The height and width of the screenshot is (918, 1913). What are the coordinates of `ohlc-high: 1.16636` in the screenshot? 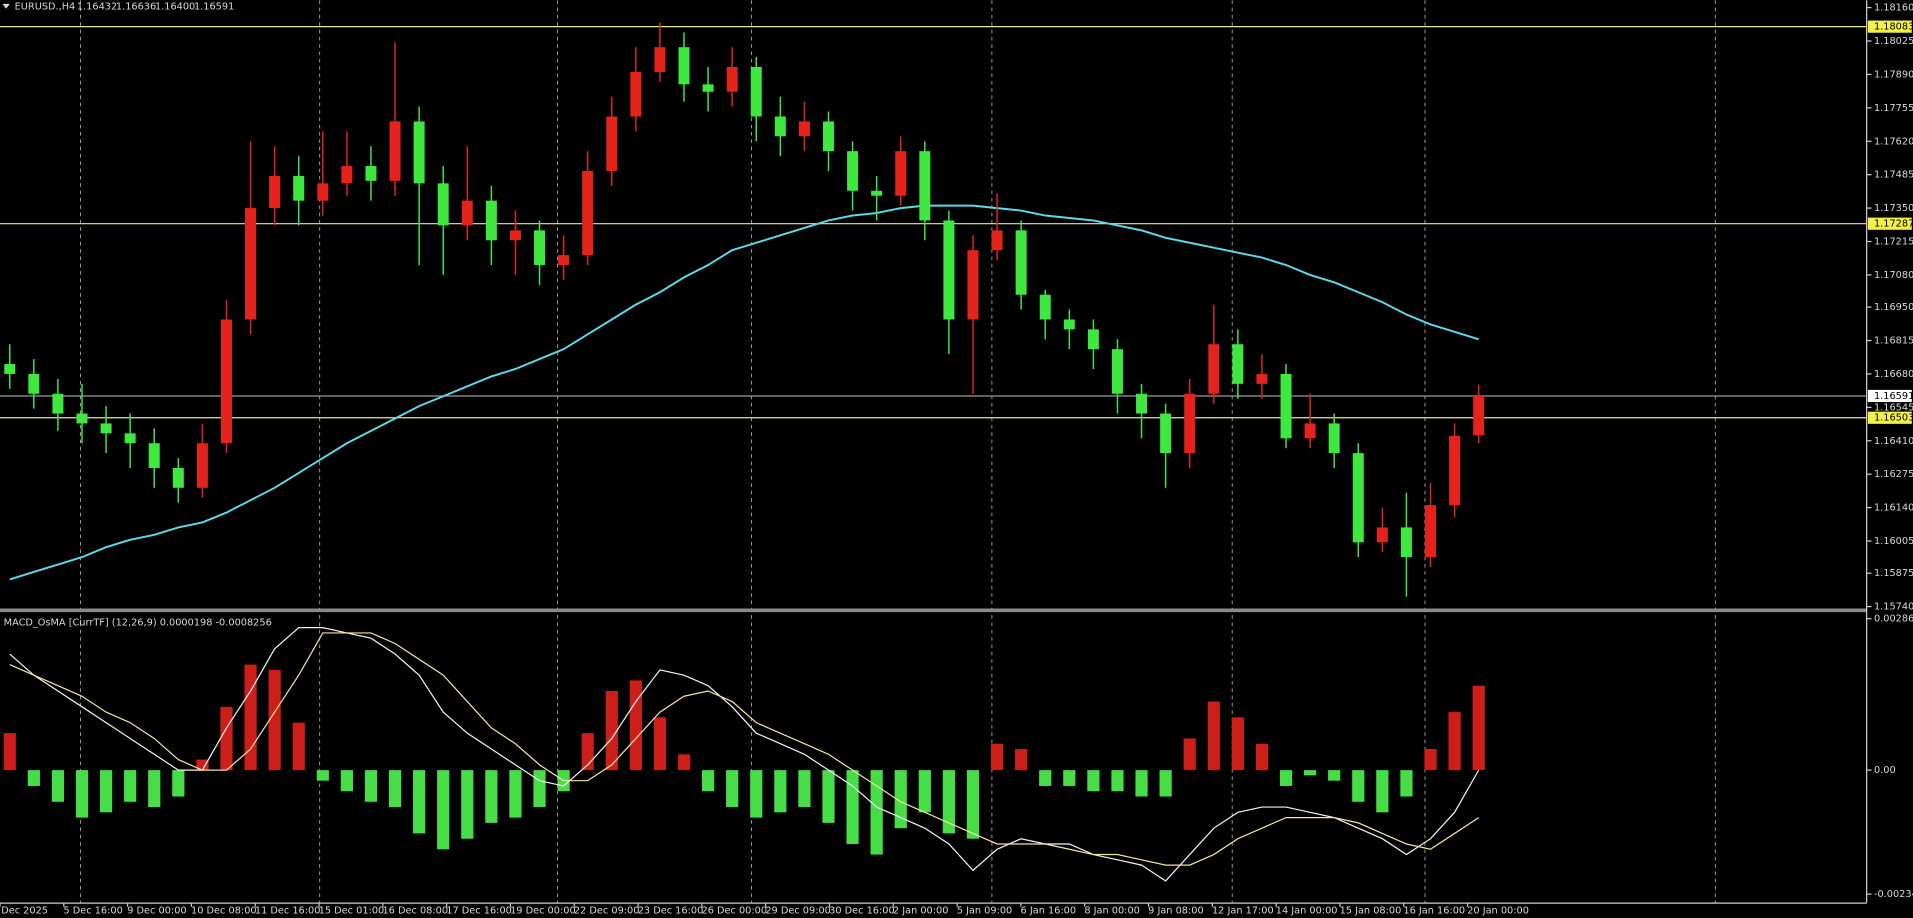 It's located at (136, 6).